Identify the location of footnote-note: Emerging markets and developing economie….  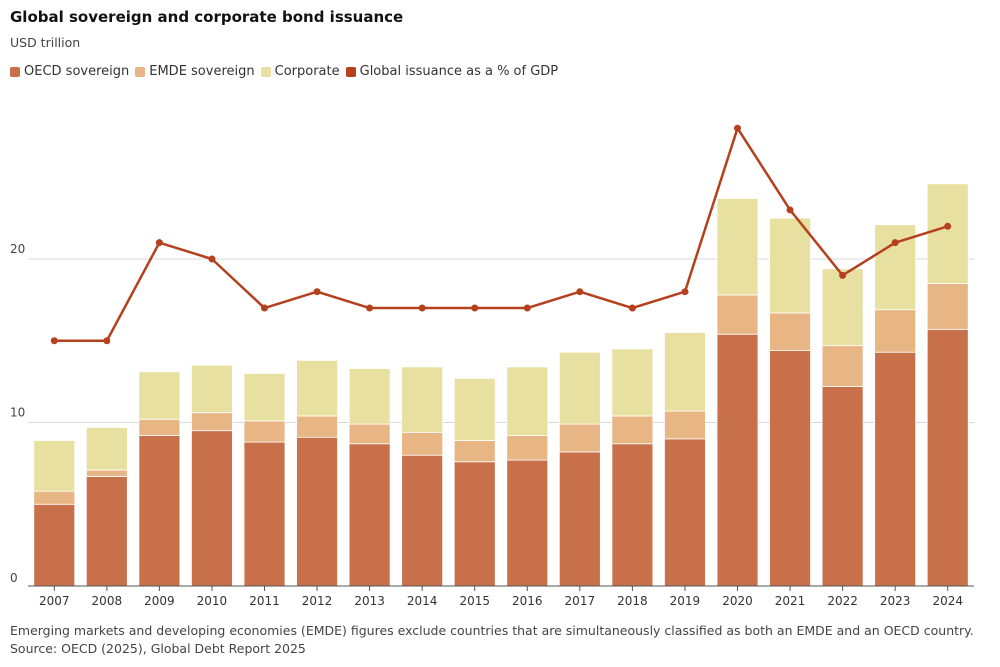
(492, 630).